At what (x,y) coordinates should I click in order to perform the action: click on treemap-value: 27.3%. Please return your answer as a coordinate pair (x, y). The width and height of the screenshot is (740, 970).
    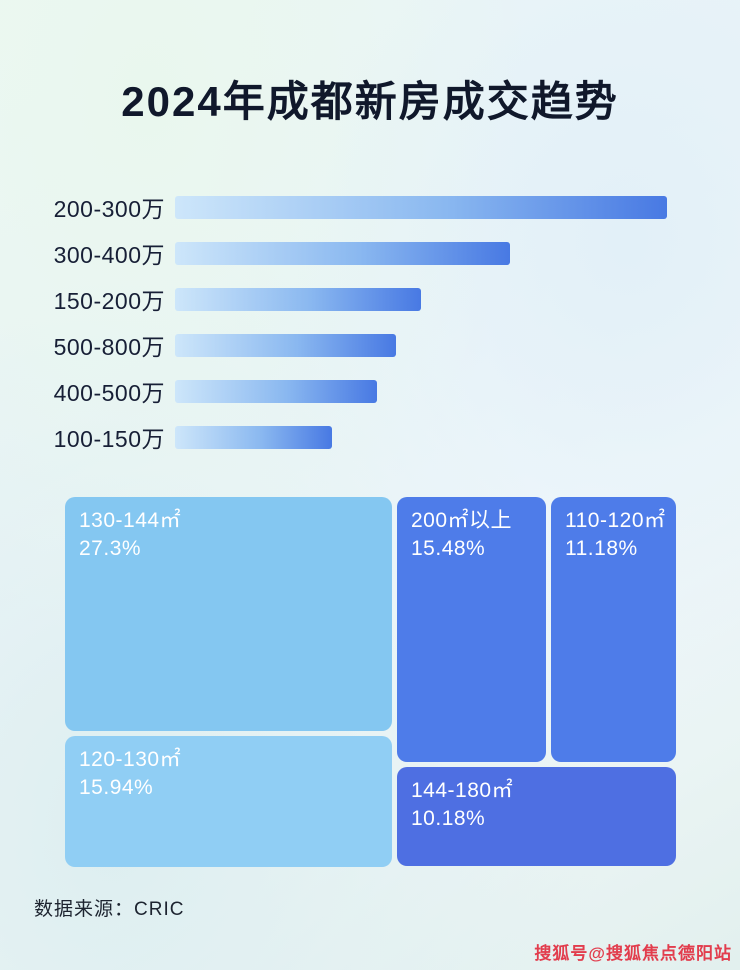
    Looking at the image, I should click on (110, 549).